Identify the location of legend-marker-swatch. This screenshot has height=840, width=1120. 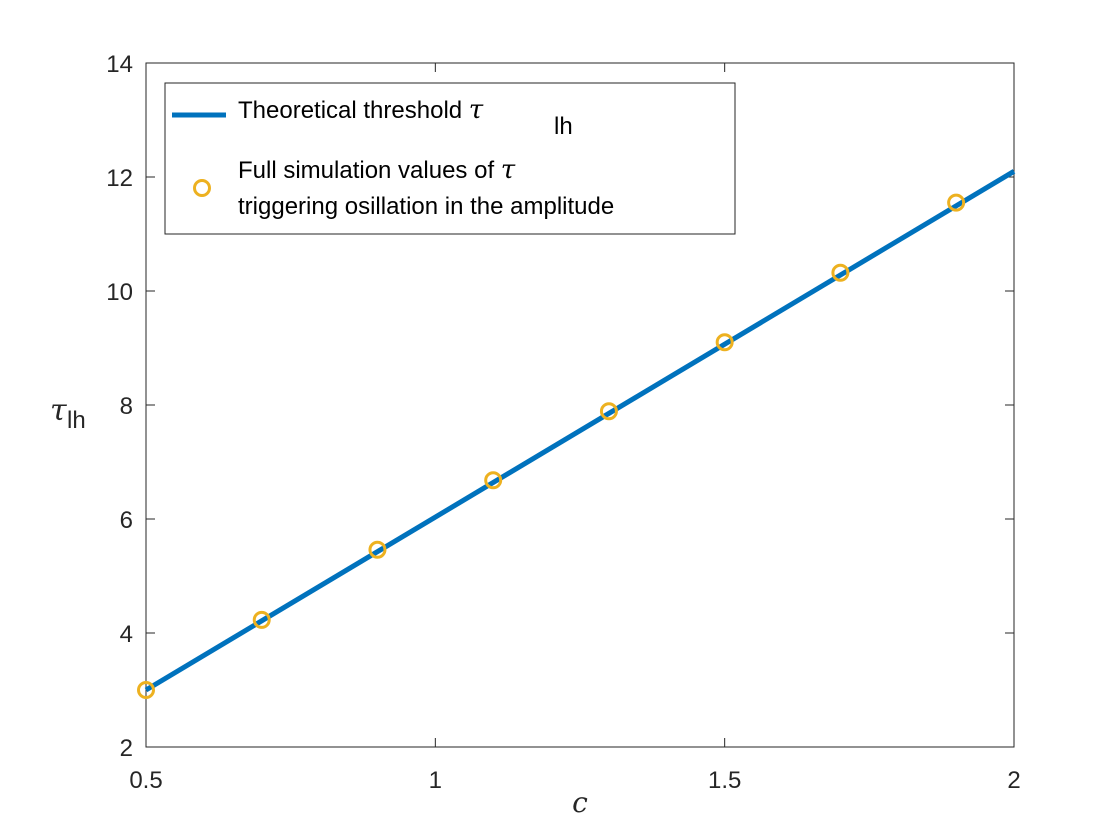
(202, 188).